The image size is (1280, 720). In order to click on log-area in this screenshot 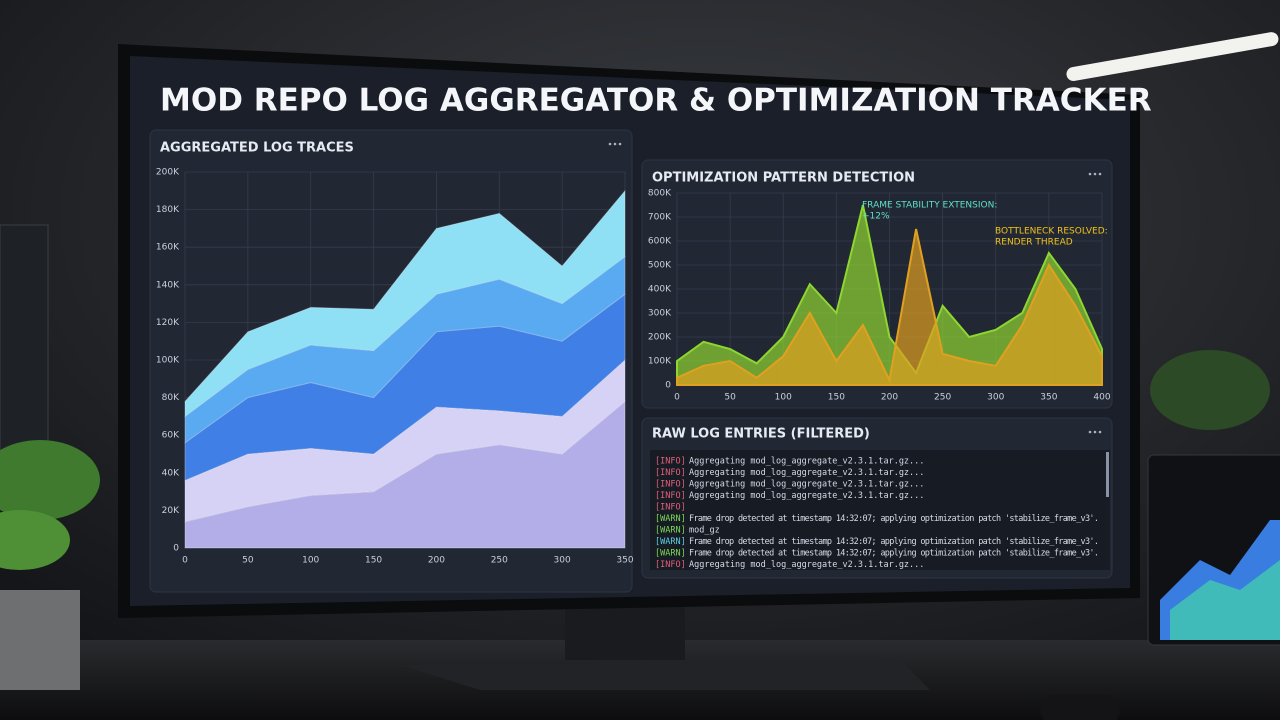, I will do `click(880, 510)`.